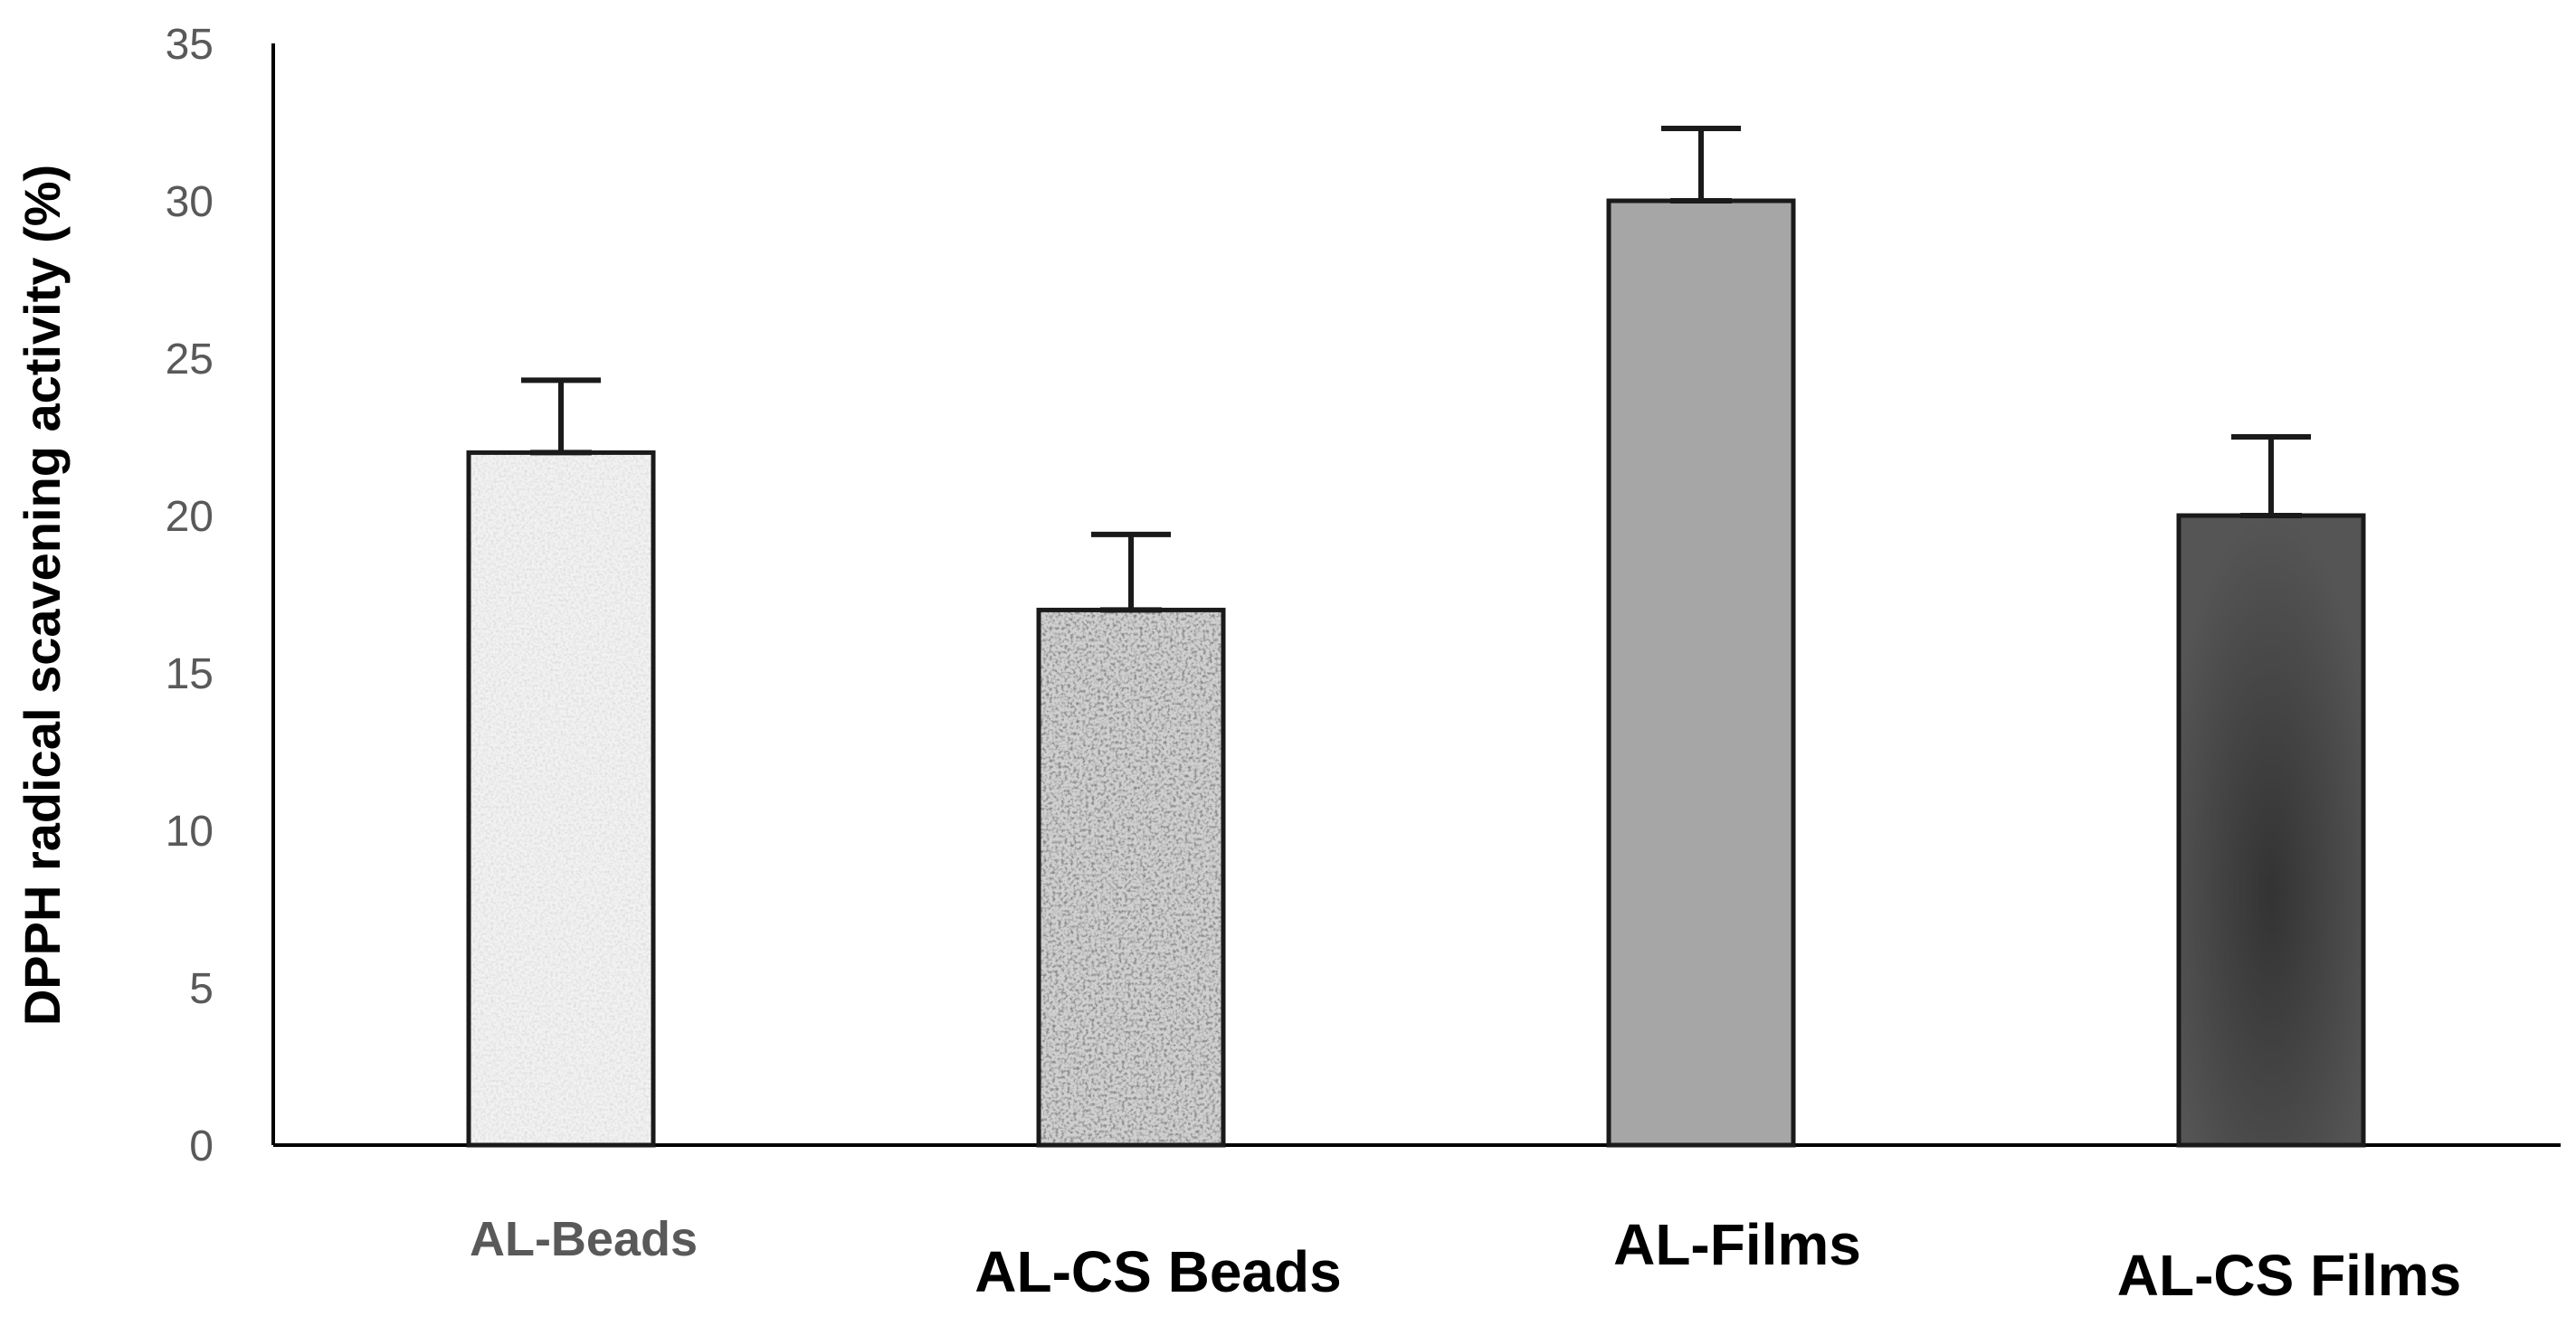  I want to click on y-tick-label: 35, so click(190, 45).